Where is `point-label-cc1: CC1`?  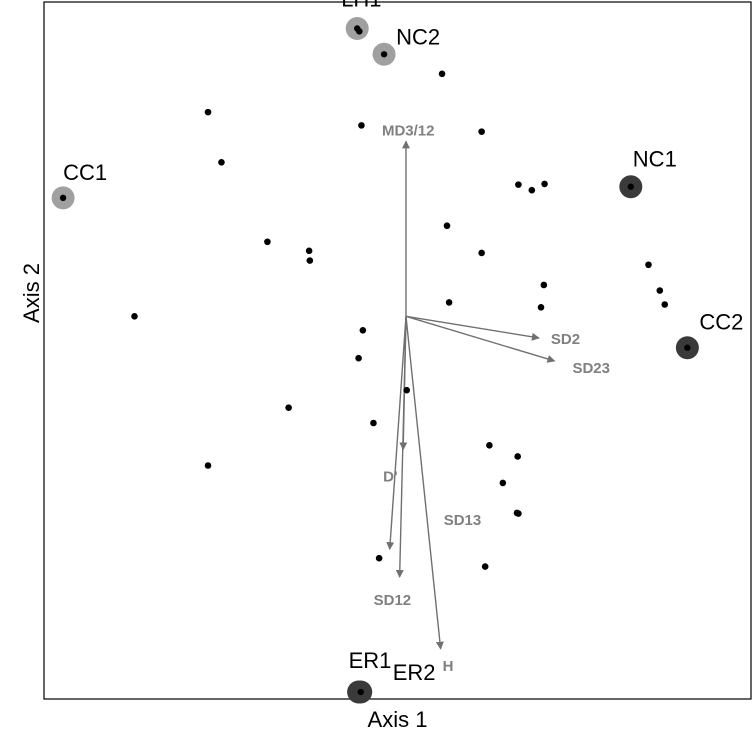
point-label-cc1: CC1 is located at coordinates (85, 172).